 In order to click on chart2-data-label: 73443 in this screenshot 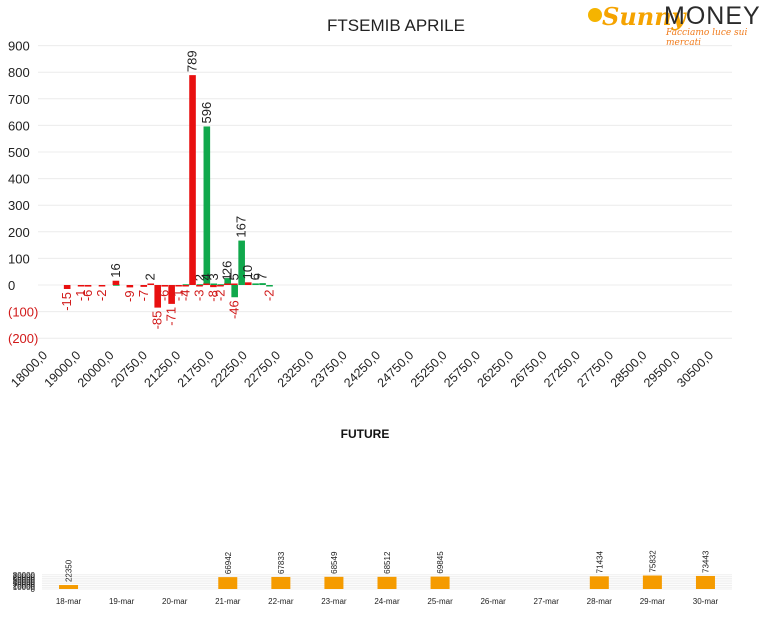, I will do `click(705, 561)`.